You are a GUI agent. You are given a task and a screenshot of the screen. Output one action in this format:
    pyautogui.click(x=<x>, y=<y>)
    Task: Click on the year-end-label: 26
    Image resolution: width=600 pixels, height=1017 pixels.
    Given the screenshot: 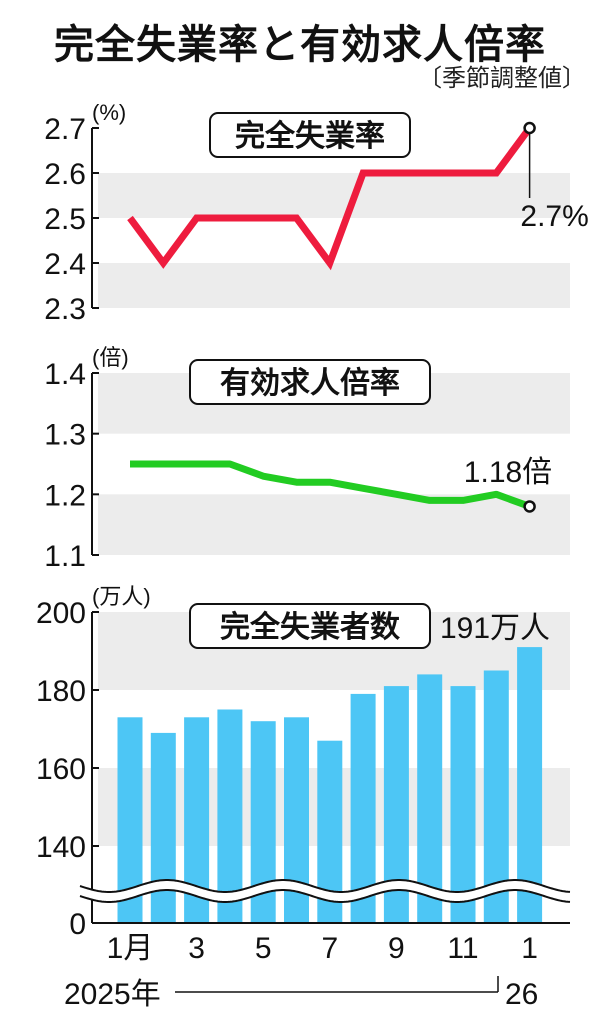 What is the action you would take?
    pyautogui.click(x=521, y=994)
    